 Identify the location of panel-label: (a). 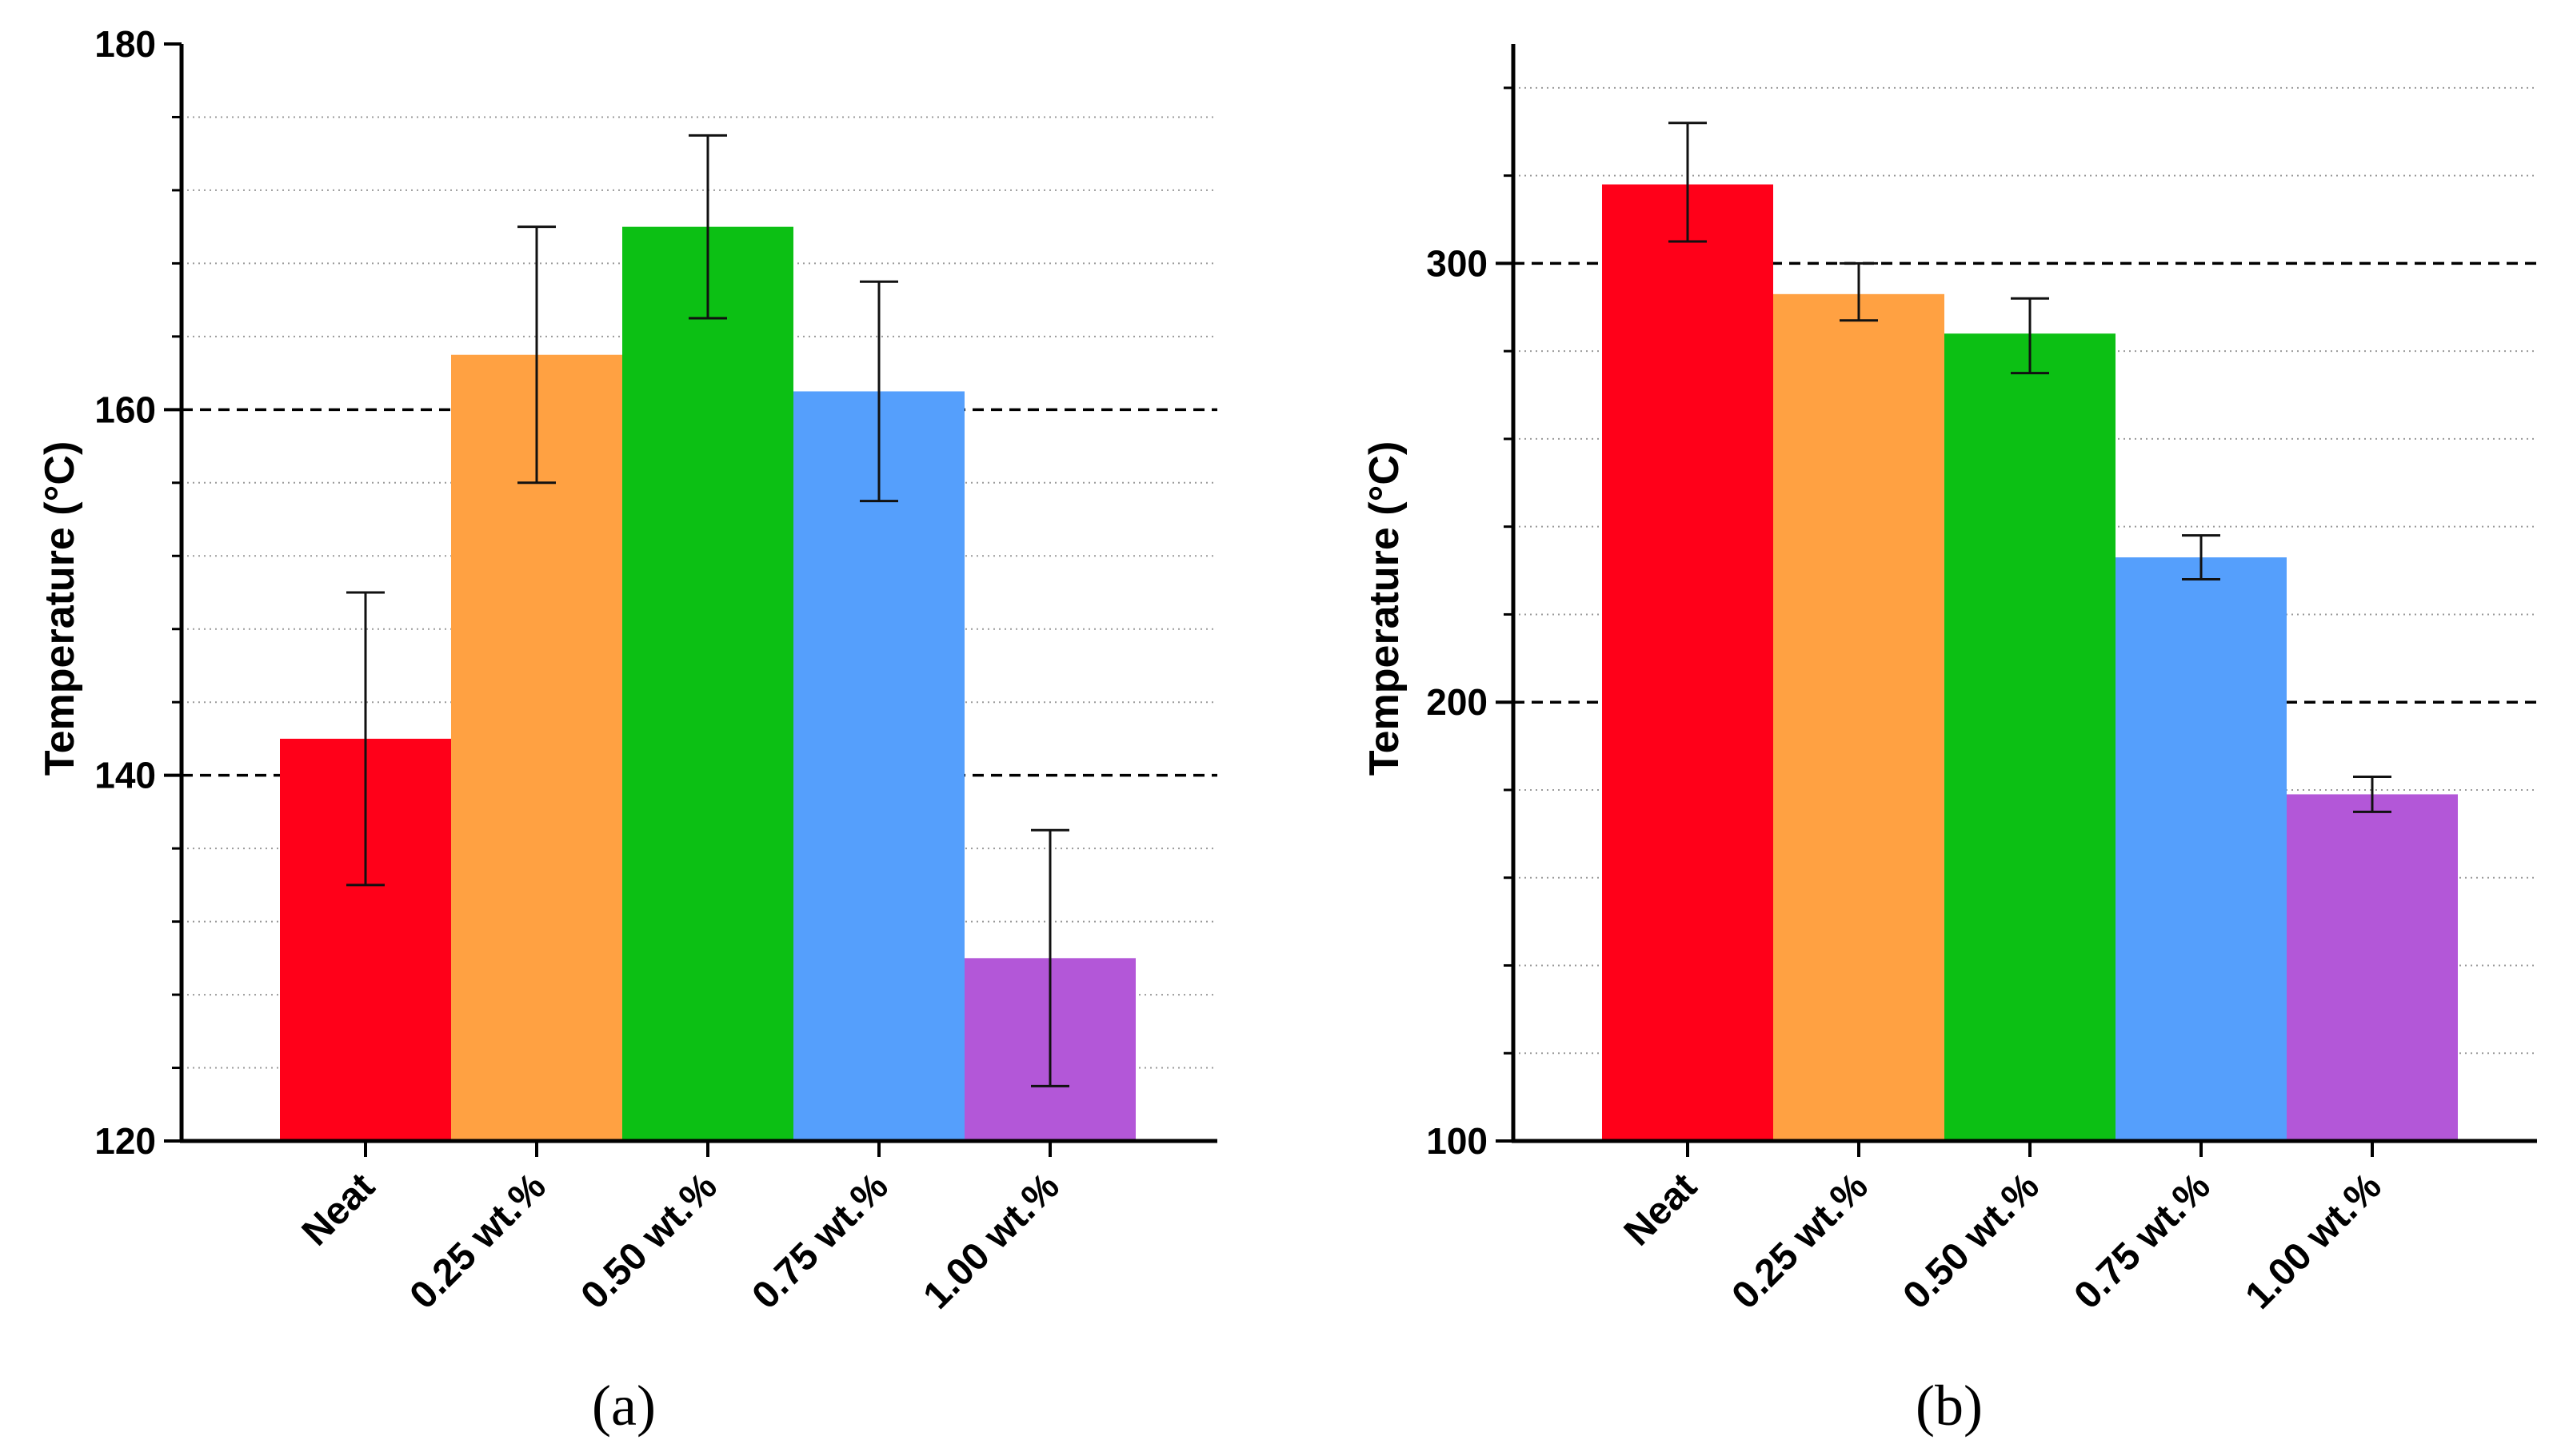
(624, 1406).